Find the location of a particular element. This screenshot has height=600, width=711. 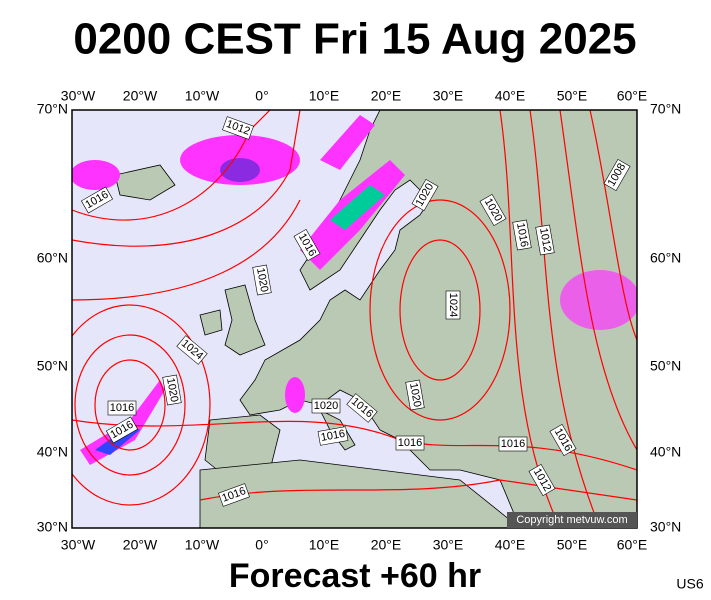

lon-label-top: 50°E is located at coordinates (572, 96).